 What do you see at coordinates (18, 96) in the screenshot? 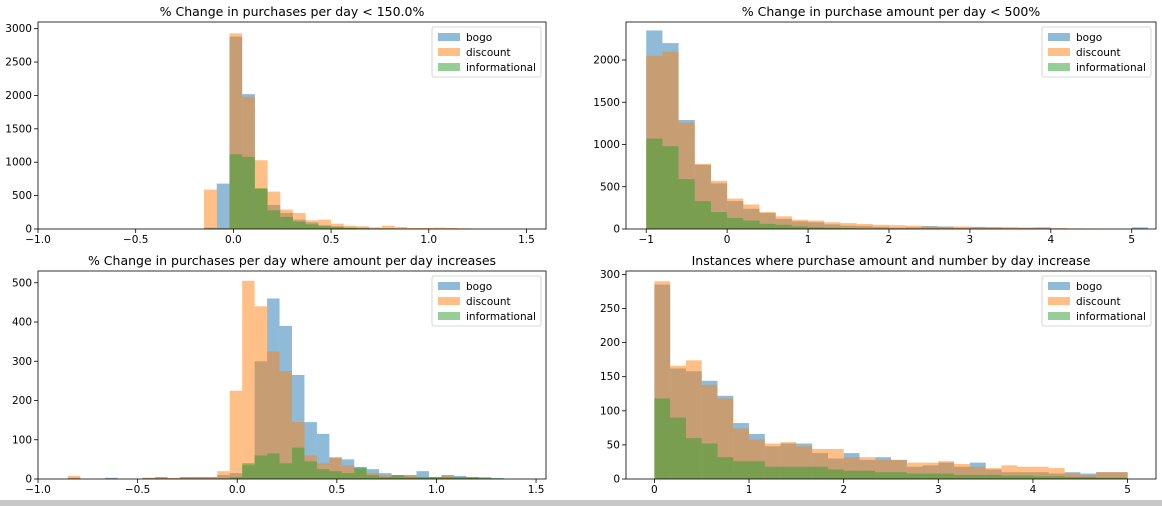
I see `y-tick-label: 2000` at bounding box center [18, 96].